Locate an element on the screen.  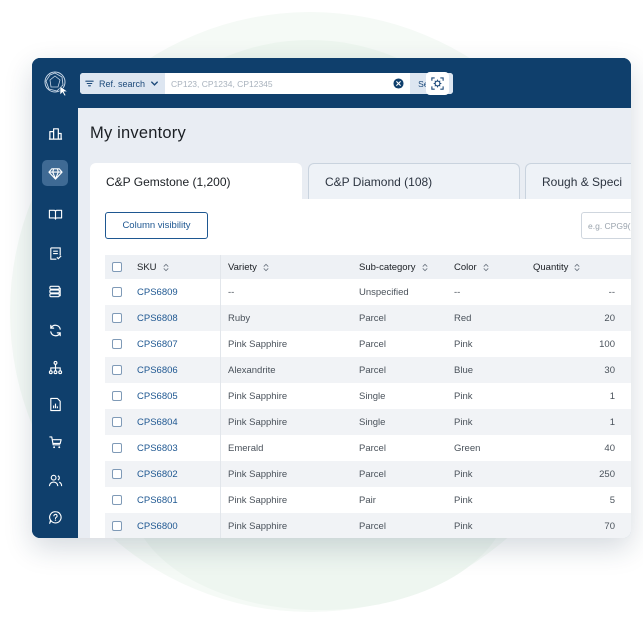
sku-link: CPS6809 is located at coordinates (157, 292).